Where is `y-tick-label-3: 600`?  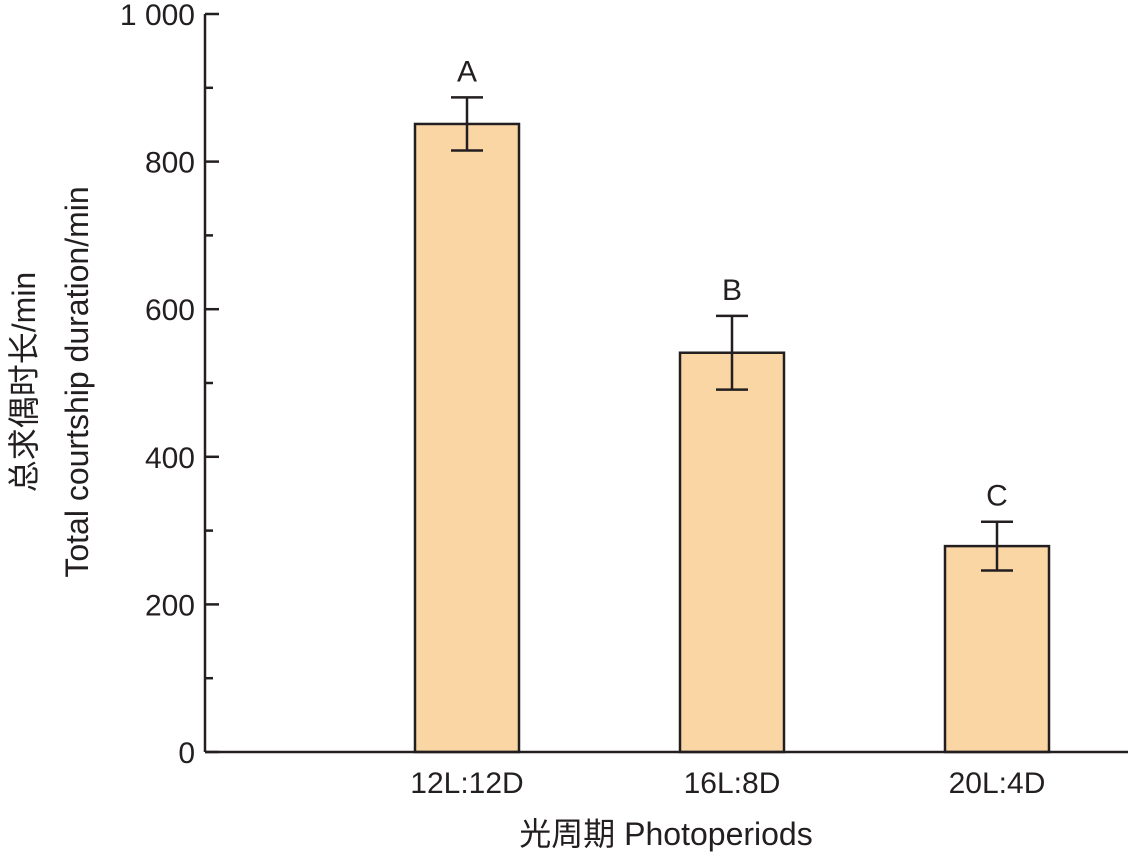 y-tick-label-3: 600 is located at coordinates (170, 310).